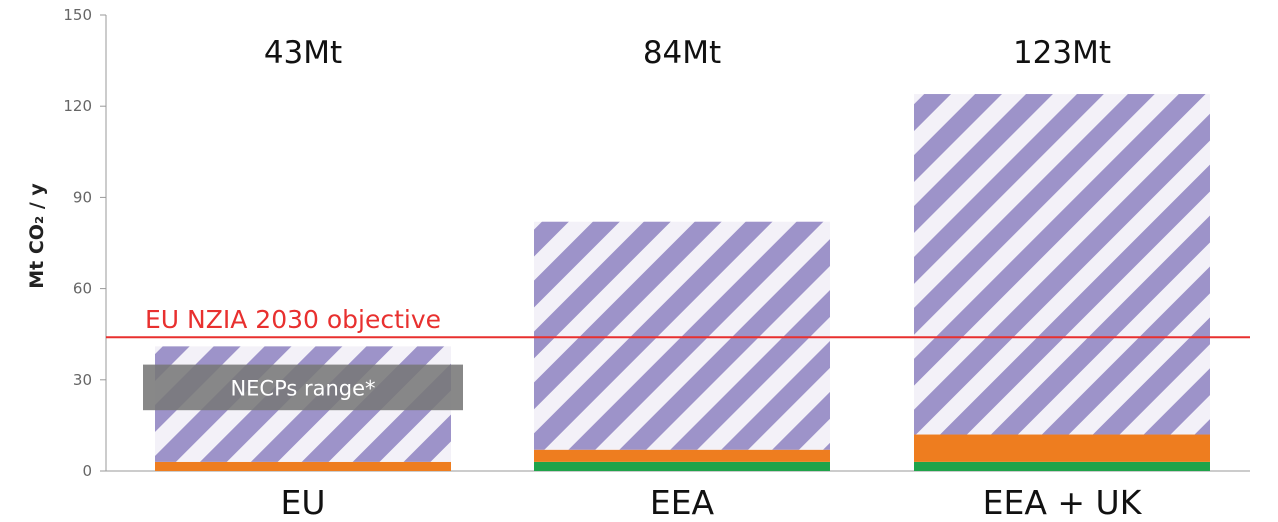 This screenshot has width=1278, height=522. Describe the element at coordinates (1062, 53) in the screenshot. I see `bar-total-label: 123Mt` at that location.